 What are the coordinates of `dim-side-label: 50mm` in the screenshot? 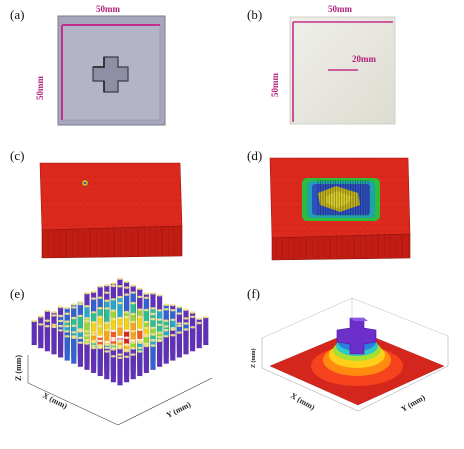 It's located at (40, 88).